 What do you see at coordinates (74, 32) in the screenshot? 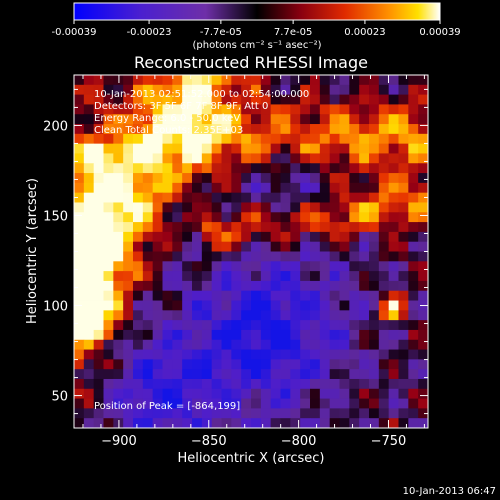
I see `colorbar-tick-label: -0.00039` at bounding box center [74, 32].